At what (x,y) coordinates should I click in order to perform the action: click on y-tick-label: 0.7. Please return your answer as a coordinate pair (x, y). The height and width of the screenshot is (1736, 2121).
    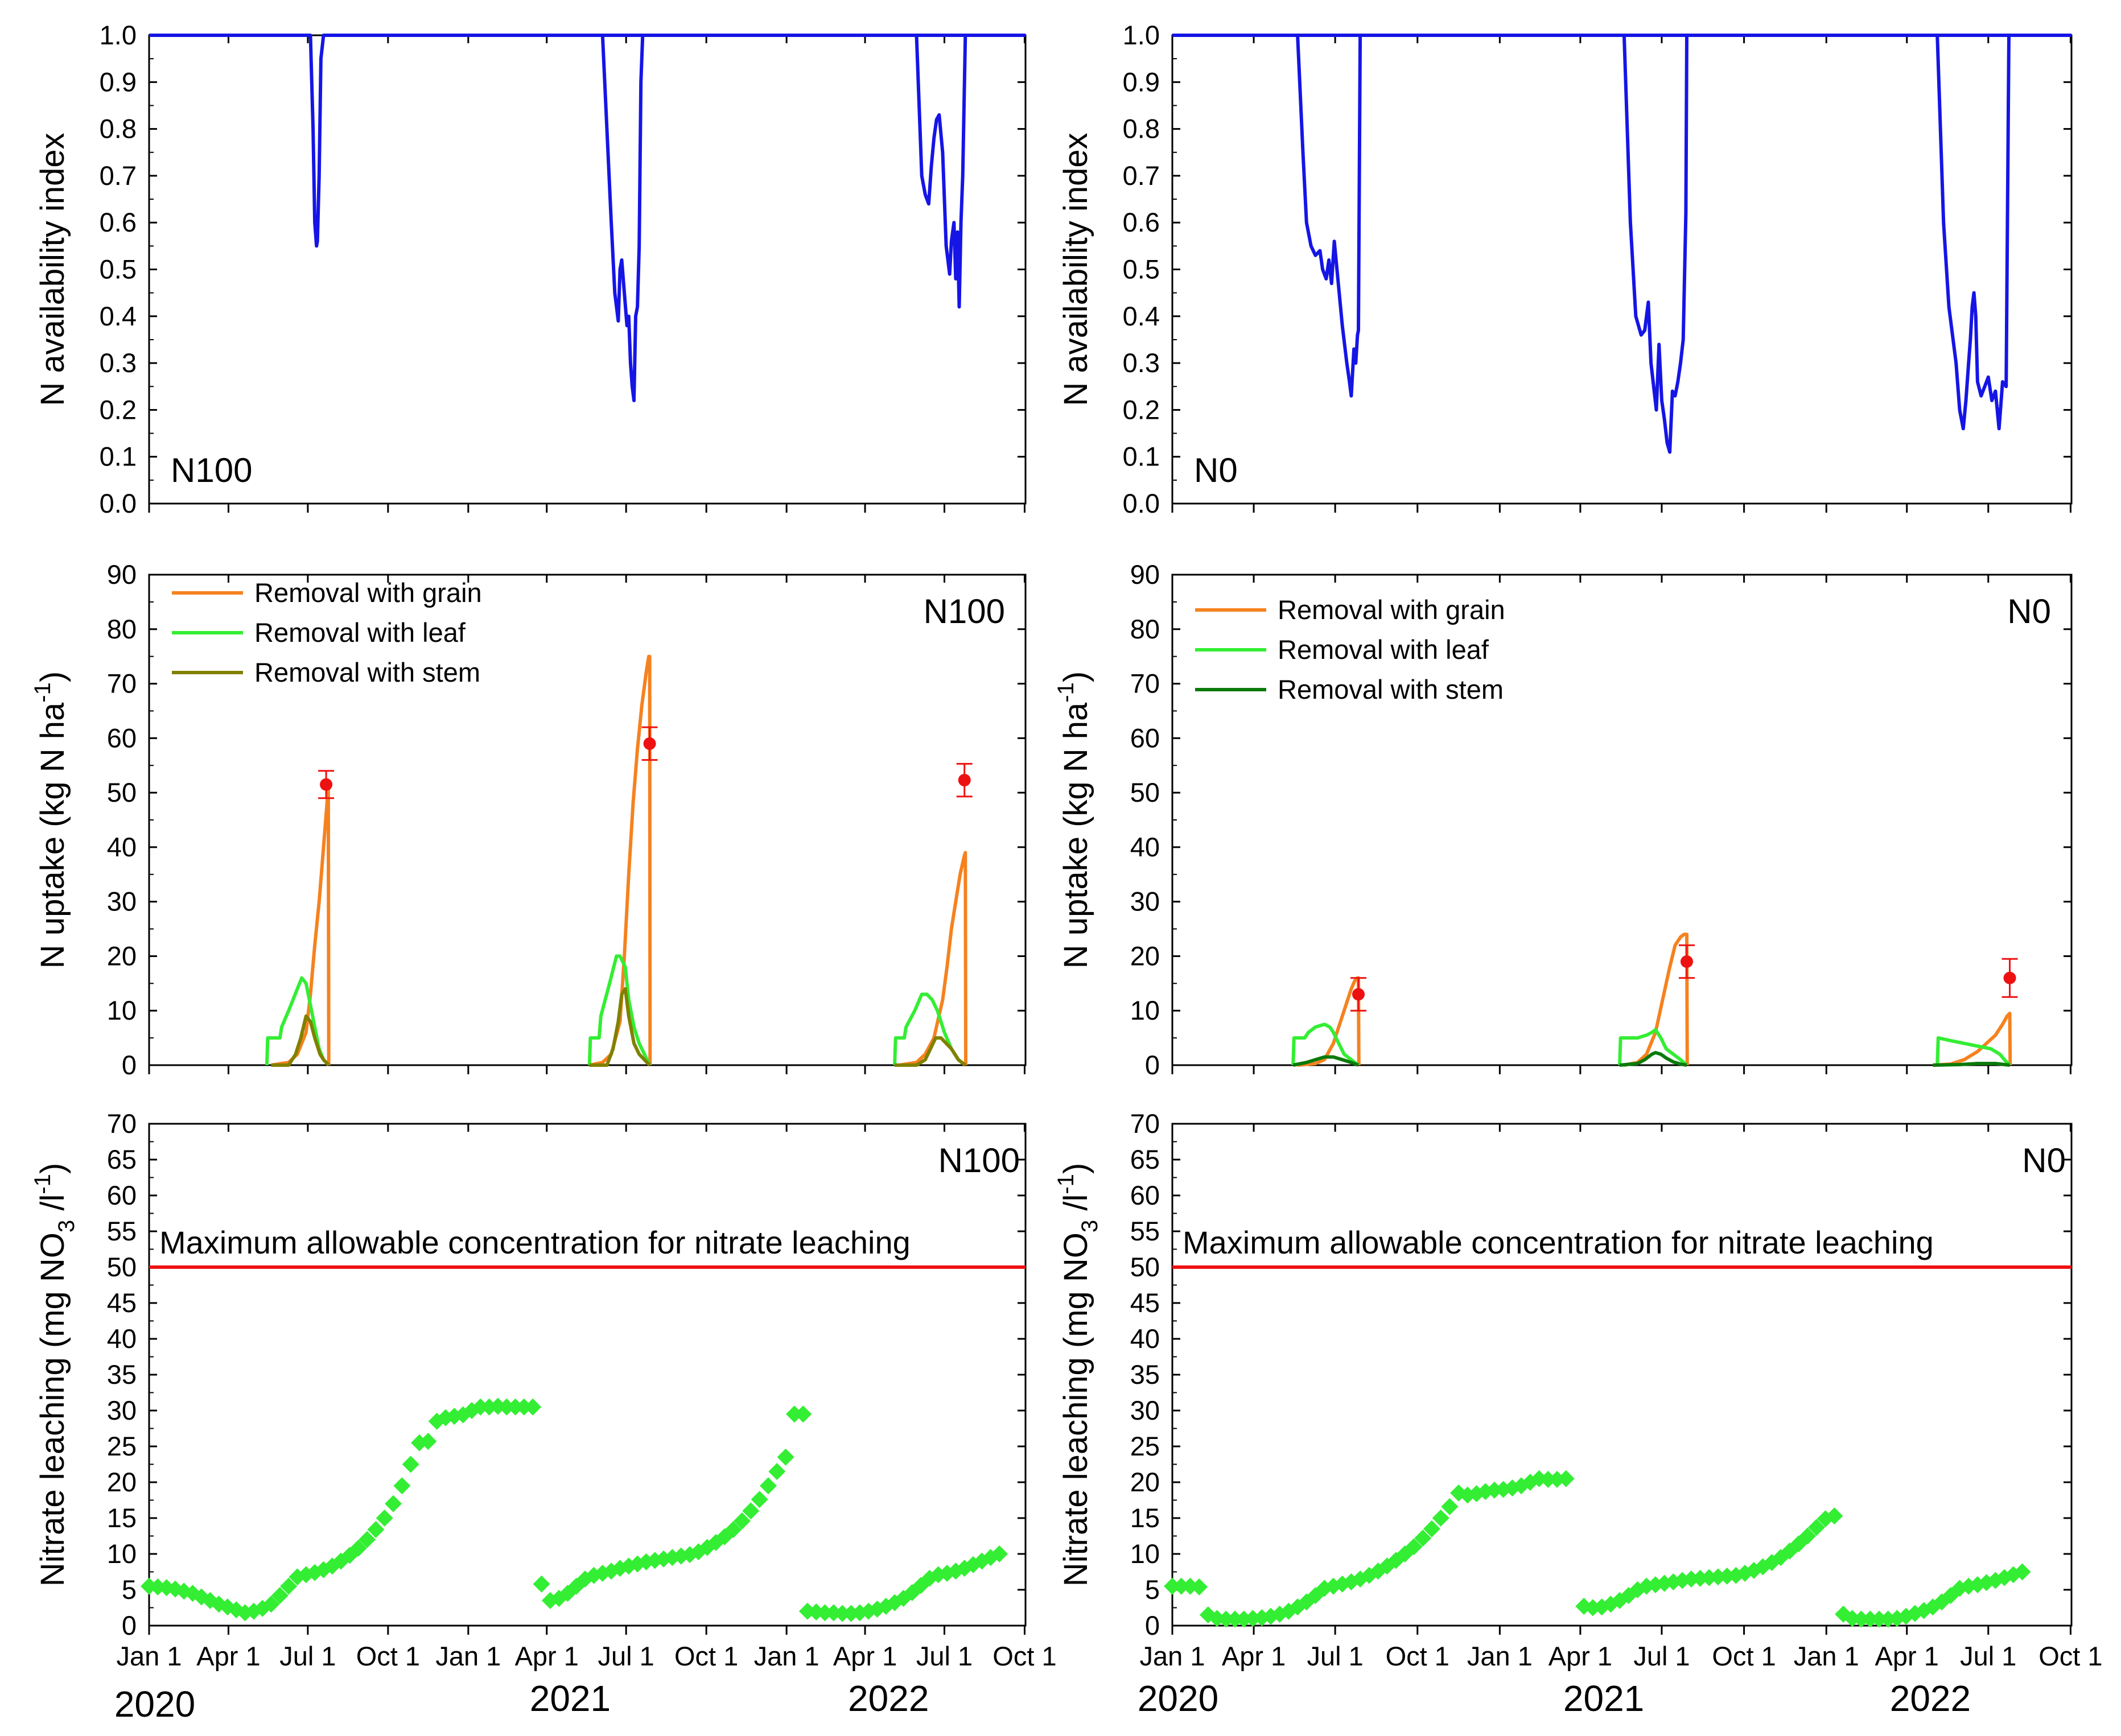
    Looking at the image, I should click on (118, 175).